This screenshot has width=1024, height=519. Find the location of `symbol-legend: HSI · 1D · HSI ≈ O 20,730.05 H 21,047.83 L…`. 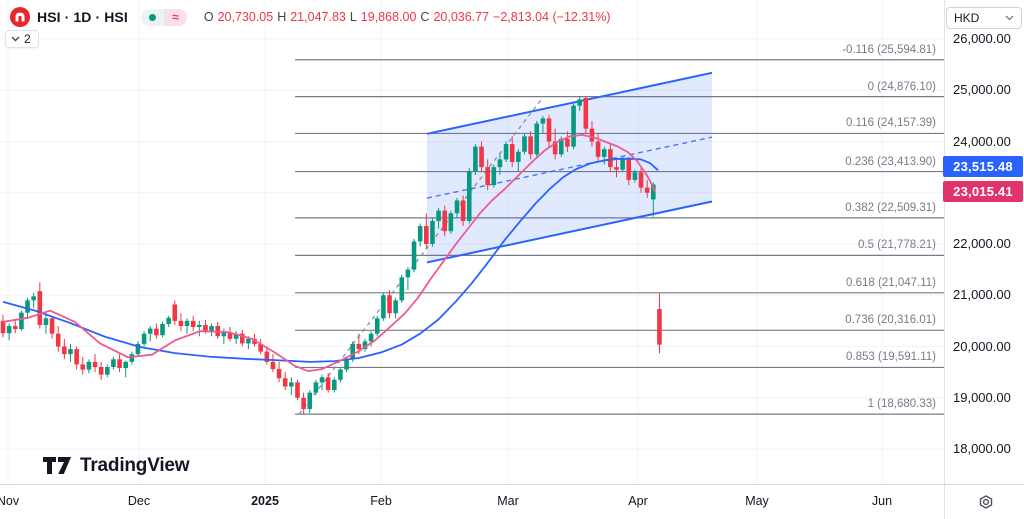

symbol-legend: HSI · 1D · HSI ≈ O 20,730.05 H 21,047.83 L… is located at coordinates (310, 17).